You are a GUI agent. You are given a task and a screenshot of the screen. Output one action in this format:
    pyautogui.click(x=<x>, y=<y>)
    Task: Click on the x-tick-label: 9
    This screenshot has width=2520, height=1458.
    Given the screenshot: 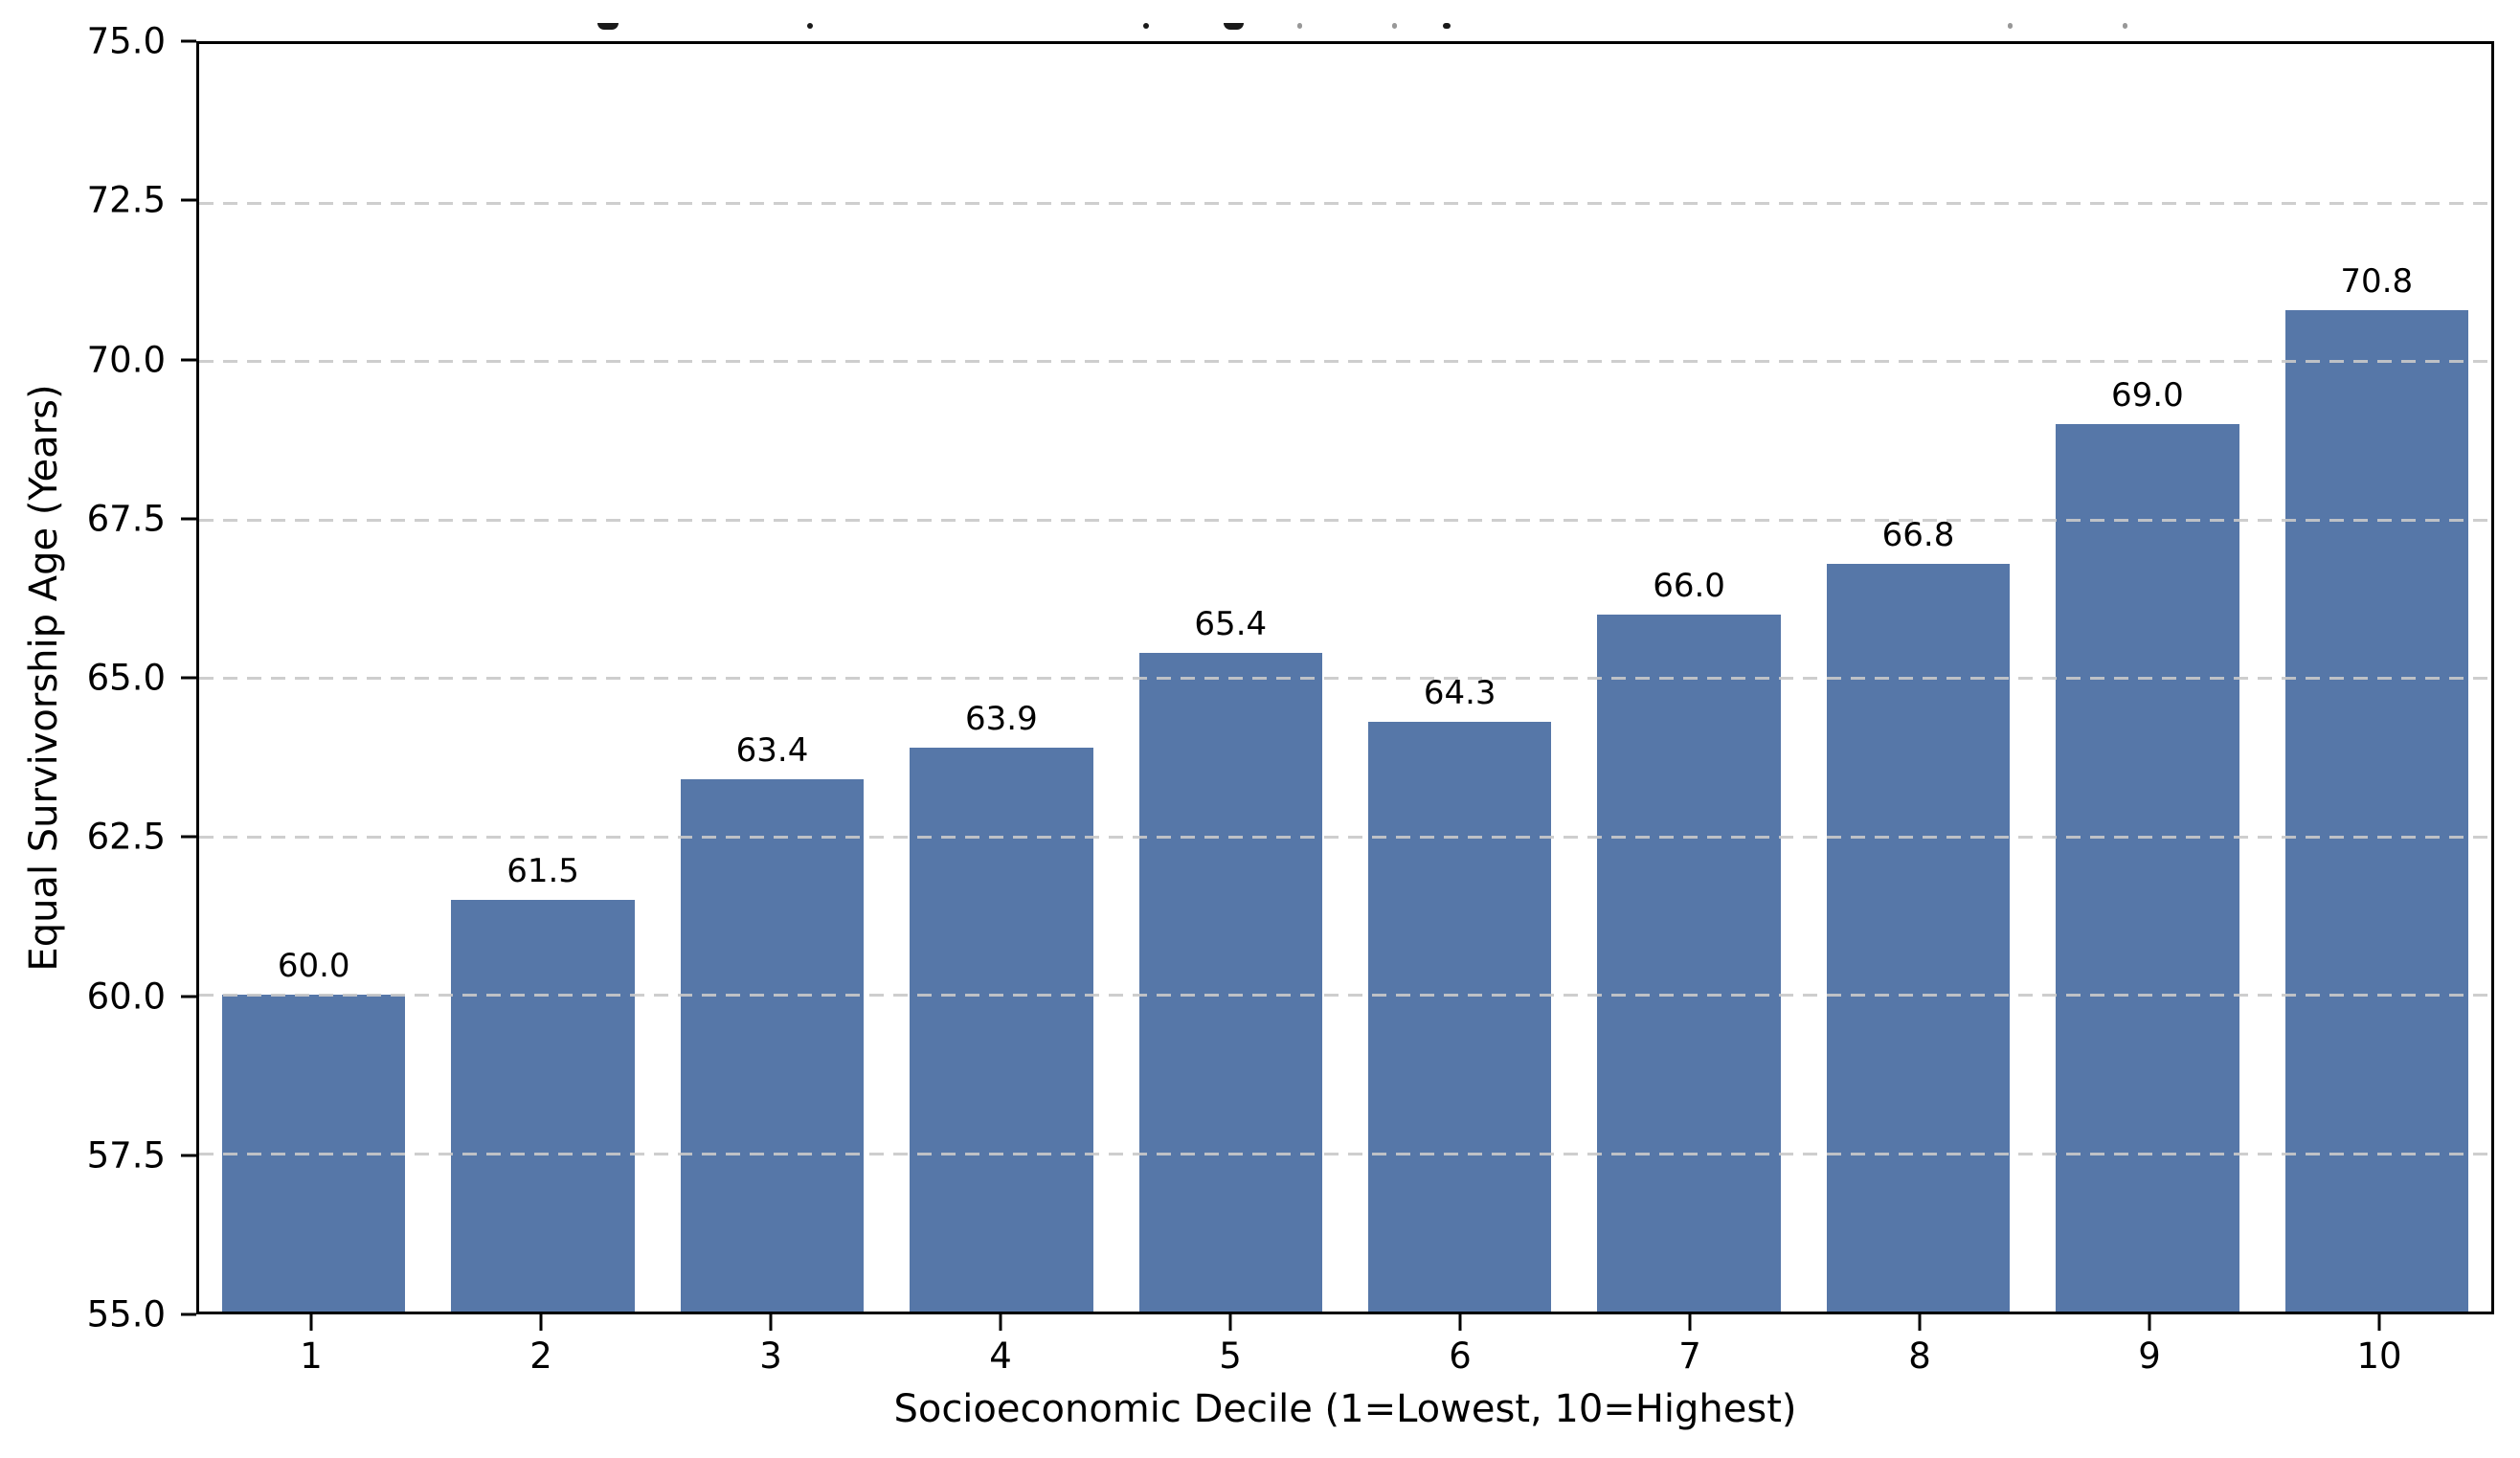 What is the action you would take?
    pyautogui.click(x=2149, y=1356)
    